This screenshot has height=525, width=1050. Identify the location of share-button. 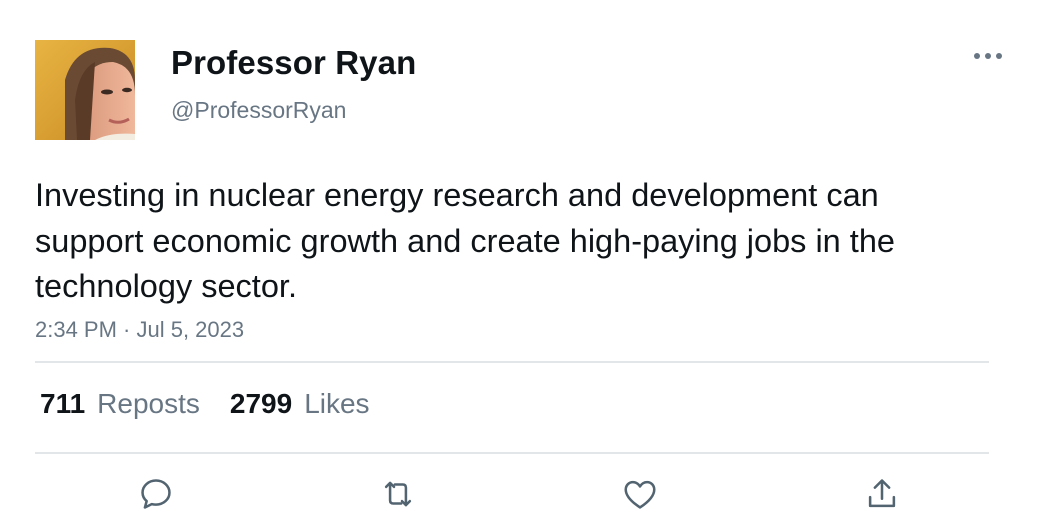
(882, 494).